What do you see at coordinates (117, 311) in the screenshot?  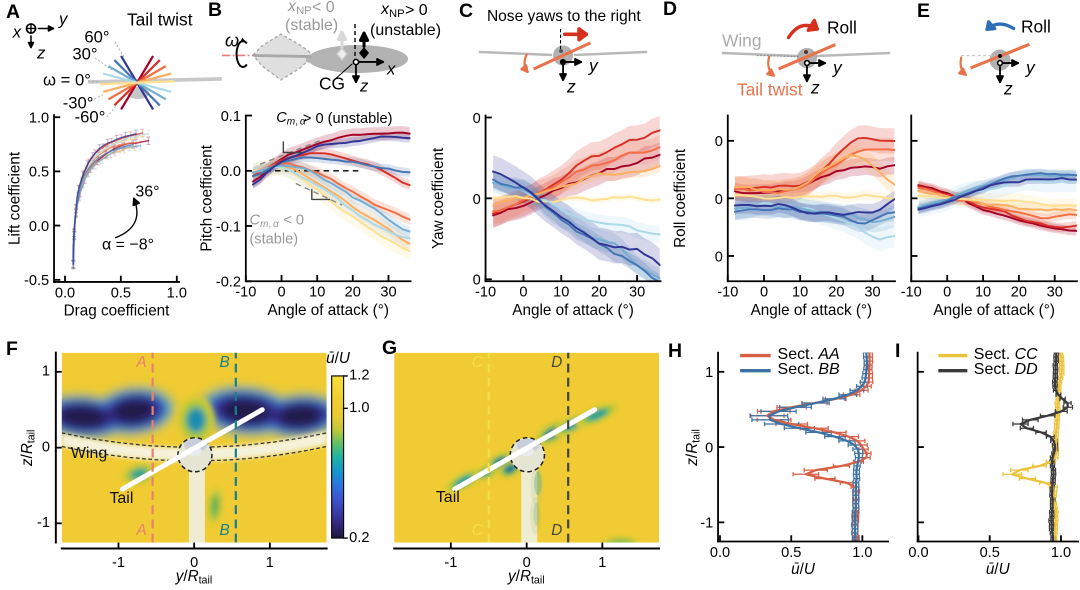 I see `svg-text: Drag coefficient` at bounding box center [117, 311].